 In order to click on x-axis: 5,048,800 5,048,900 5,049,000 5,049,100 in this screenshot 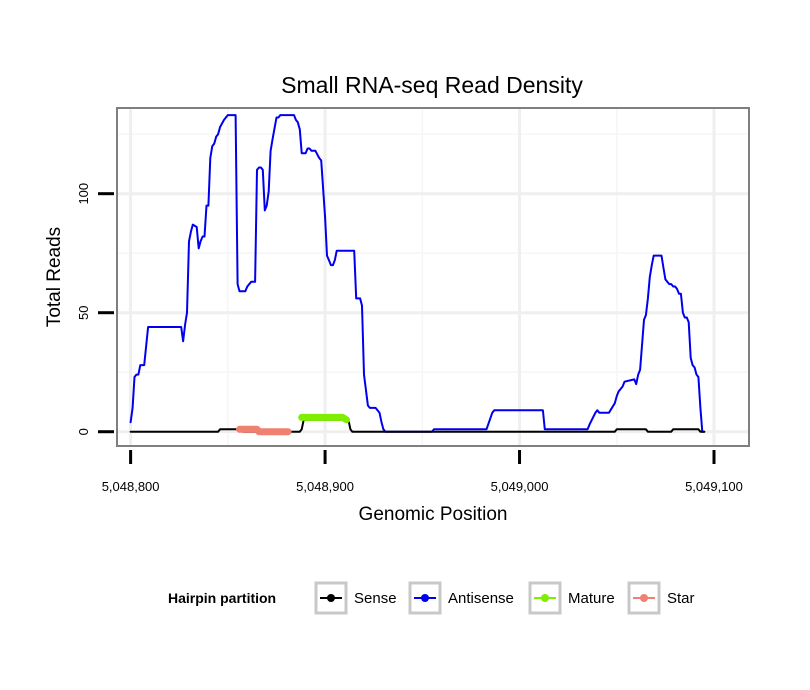, I will do `click(422, 472)`.